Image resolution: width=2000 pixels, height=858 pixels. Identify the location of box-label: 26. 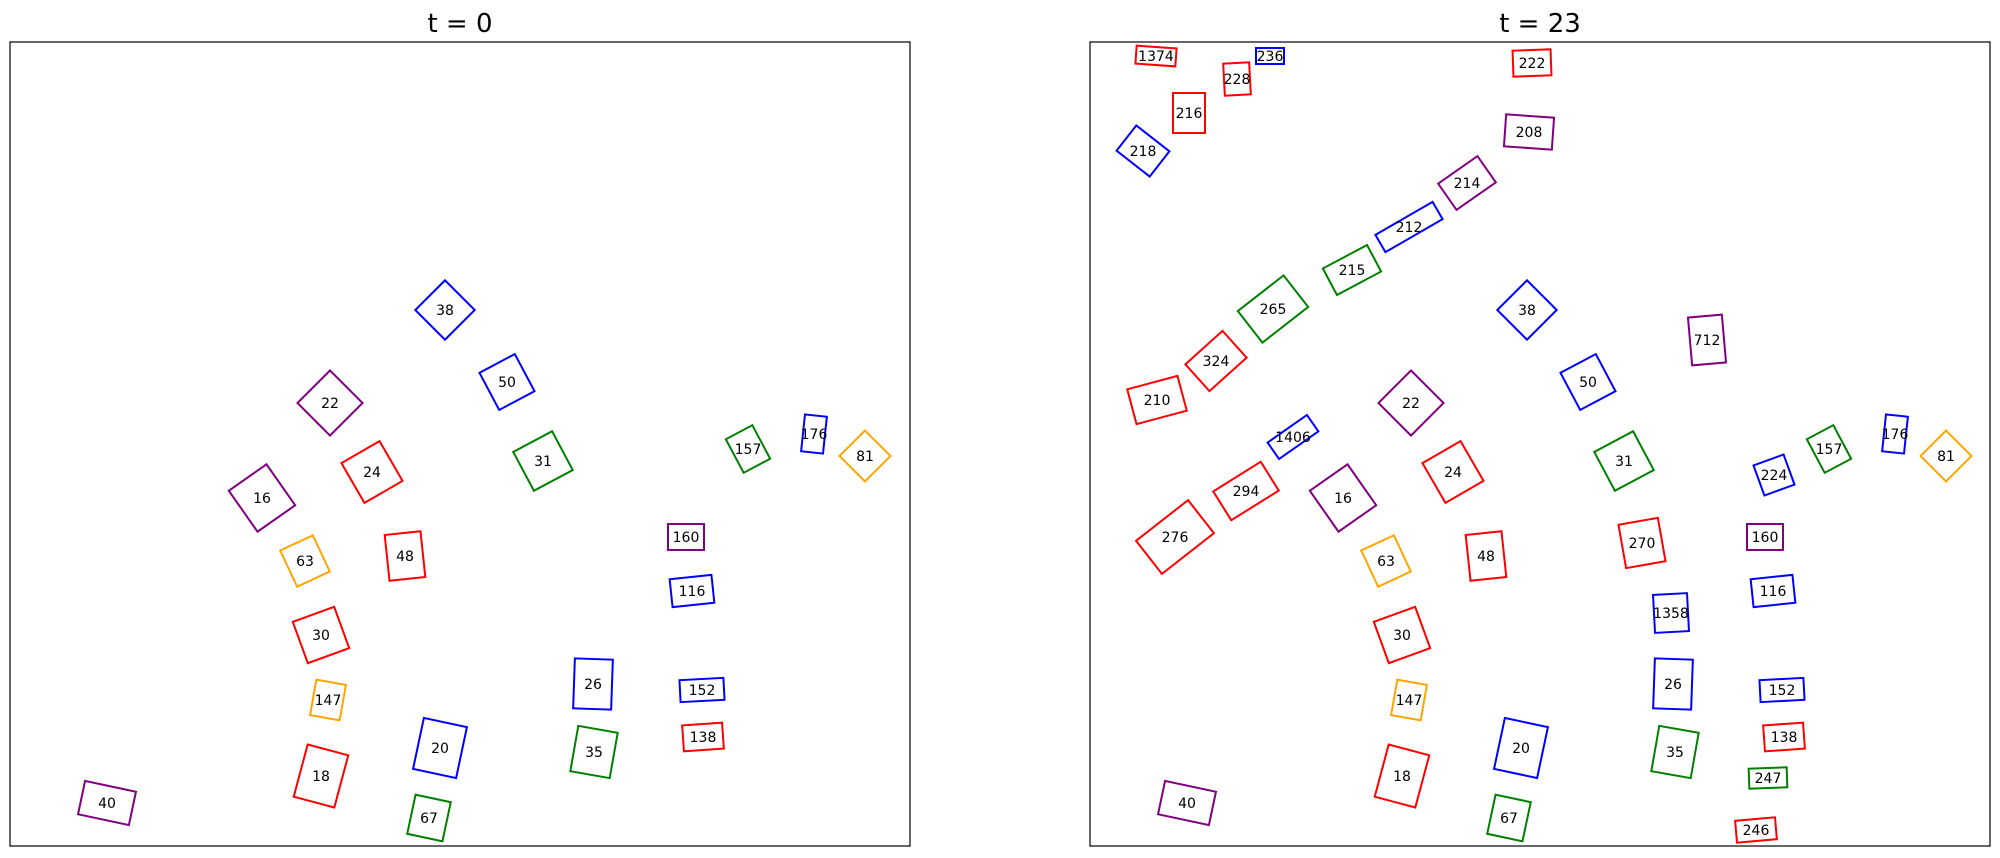
(593, 685).